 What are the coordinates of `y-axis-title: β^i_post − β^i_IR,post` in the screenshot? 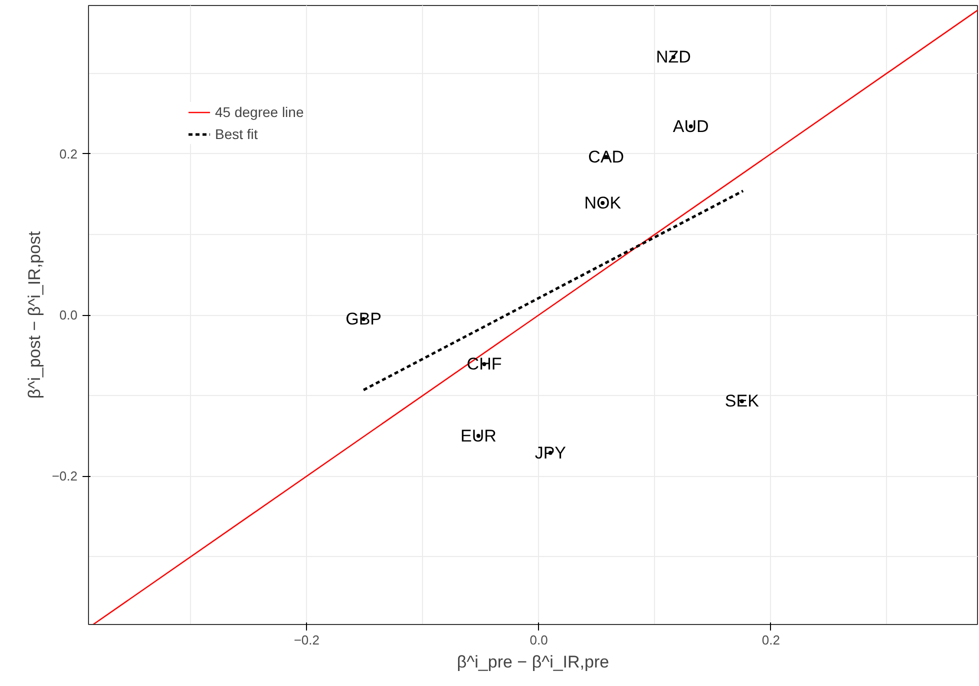 It's located at (34, 315).